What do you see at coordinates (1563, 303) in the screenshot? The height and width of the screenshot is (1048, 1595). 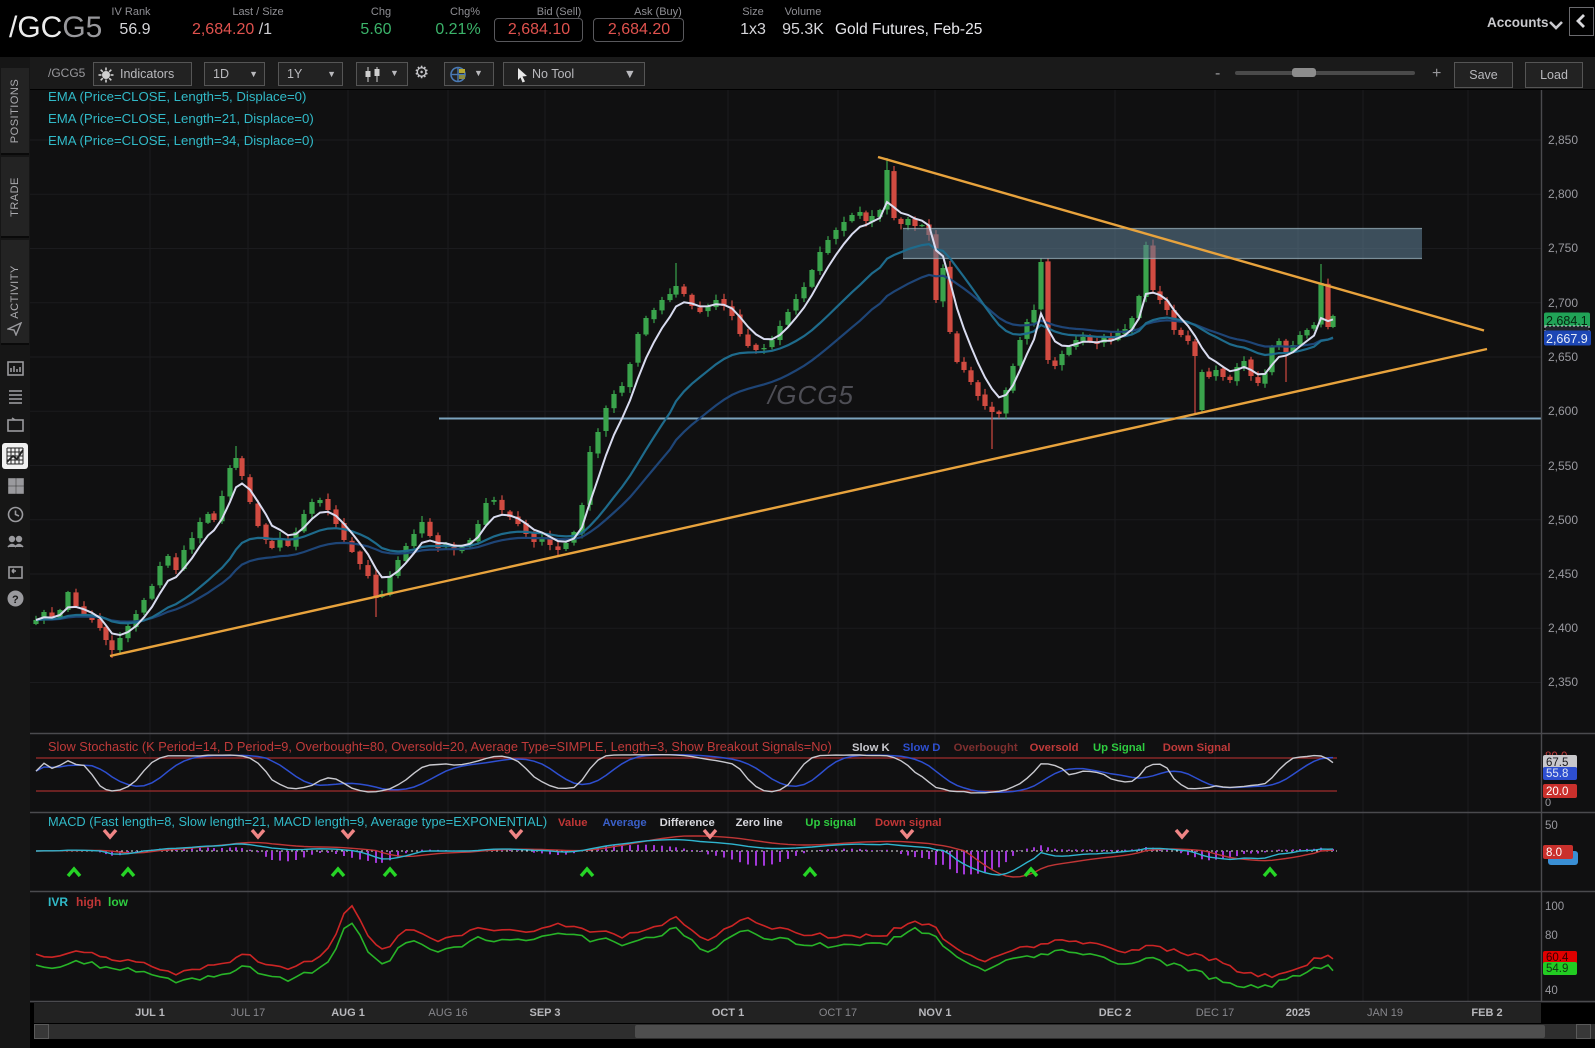 I see `svg-text: 2,700` at bounding box center [1563, 303].